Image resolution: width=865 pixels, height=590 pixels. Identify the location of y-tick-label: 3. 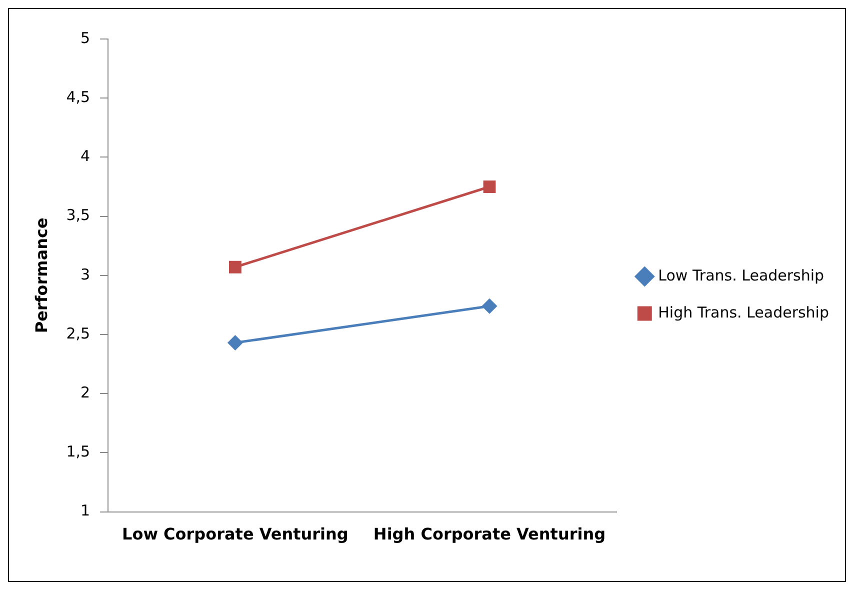
(85, 274).